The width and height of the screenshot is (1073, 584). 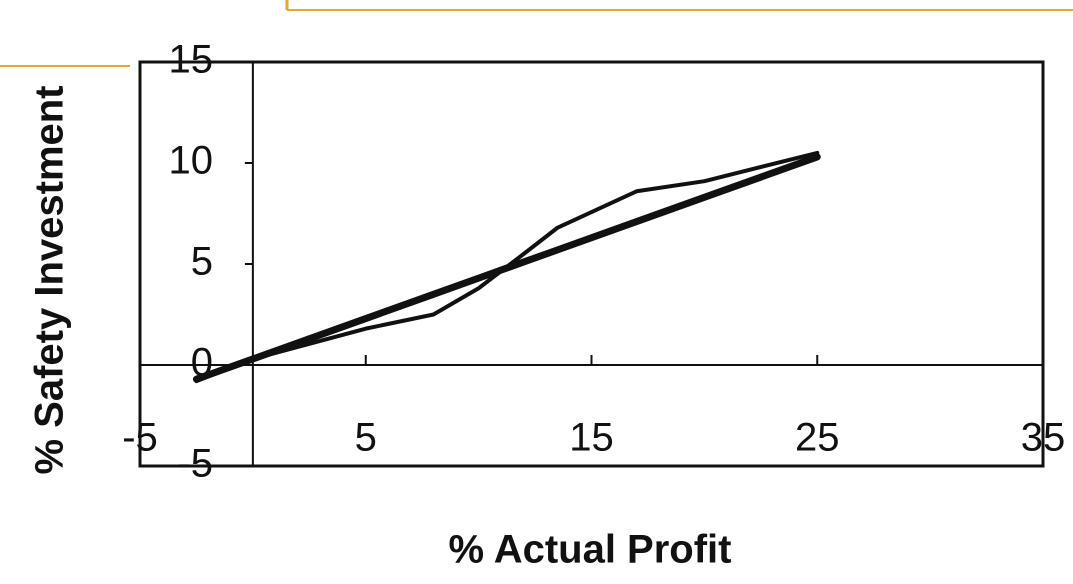 What do you see at coordinates (202, 262) in the screenshot?
I see `y-tick-label: 5` at bounding box center [202, 262].